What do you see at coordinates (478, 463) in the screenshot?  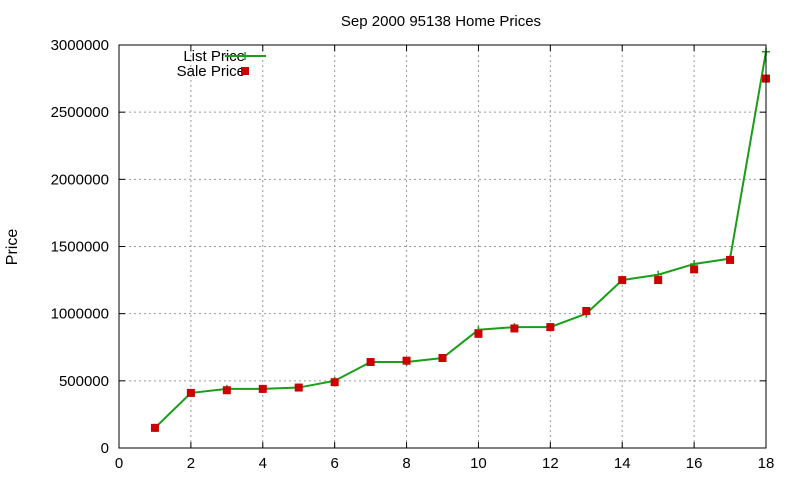 I see `x-tick-label: 10` at bounding box center [478, 463].